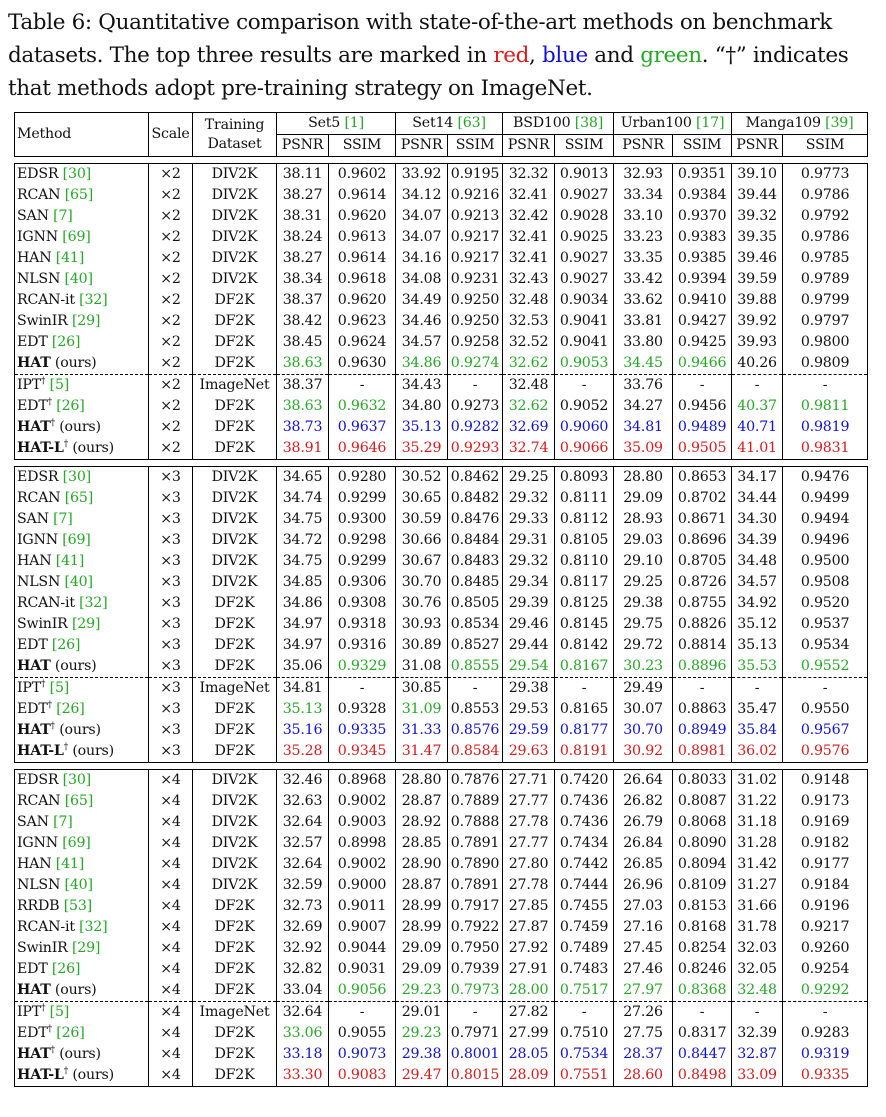 The width and height of the screenshot is (886, 1117). I want to click on psnr-cell: 32.93, so click(643, 174).